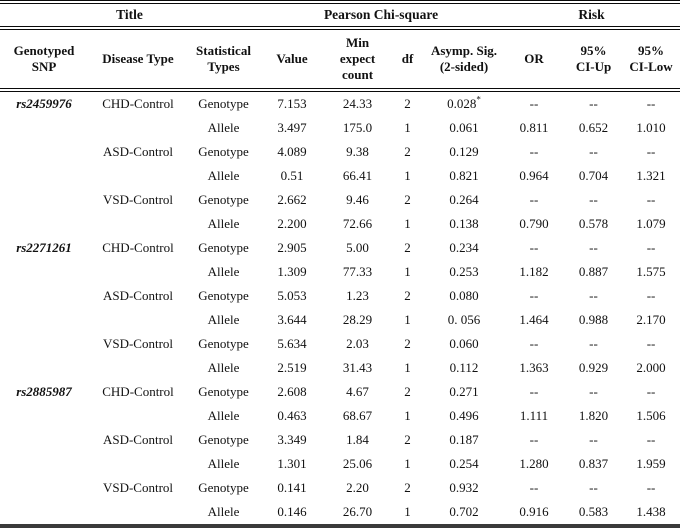  What do you see at coordinates (357, 60) in the screenshot?
I see `col-header-min-expect-count: Min expect count` at bounding box center [357, 60].